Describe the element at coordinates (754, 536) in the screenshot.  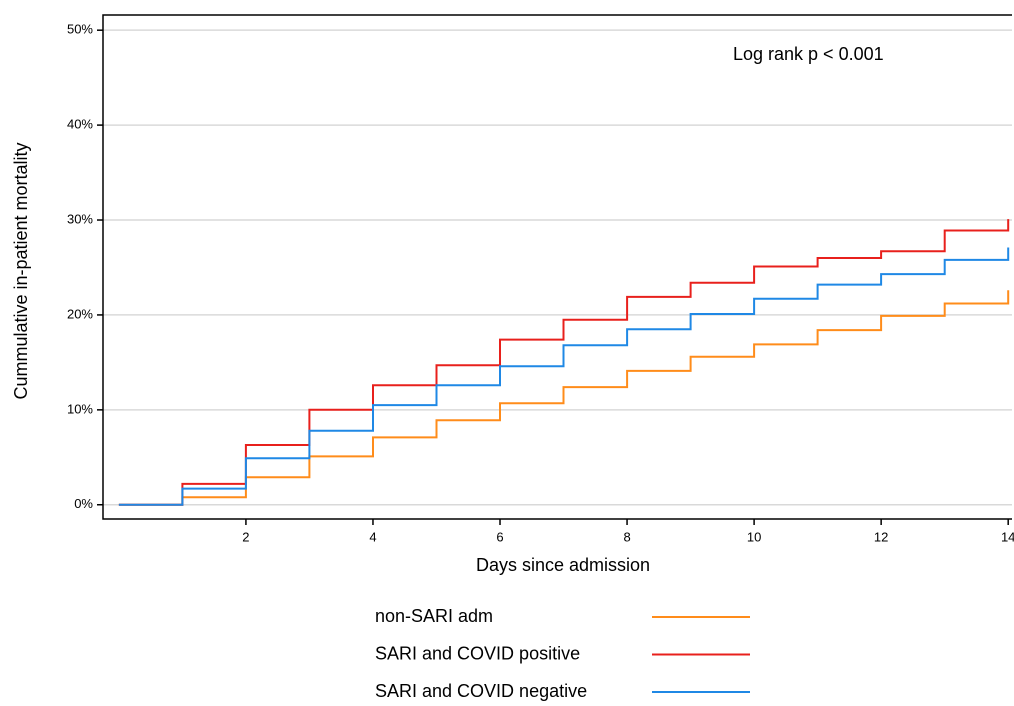
I see `x-tick-label: 10` at that location.